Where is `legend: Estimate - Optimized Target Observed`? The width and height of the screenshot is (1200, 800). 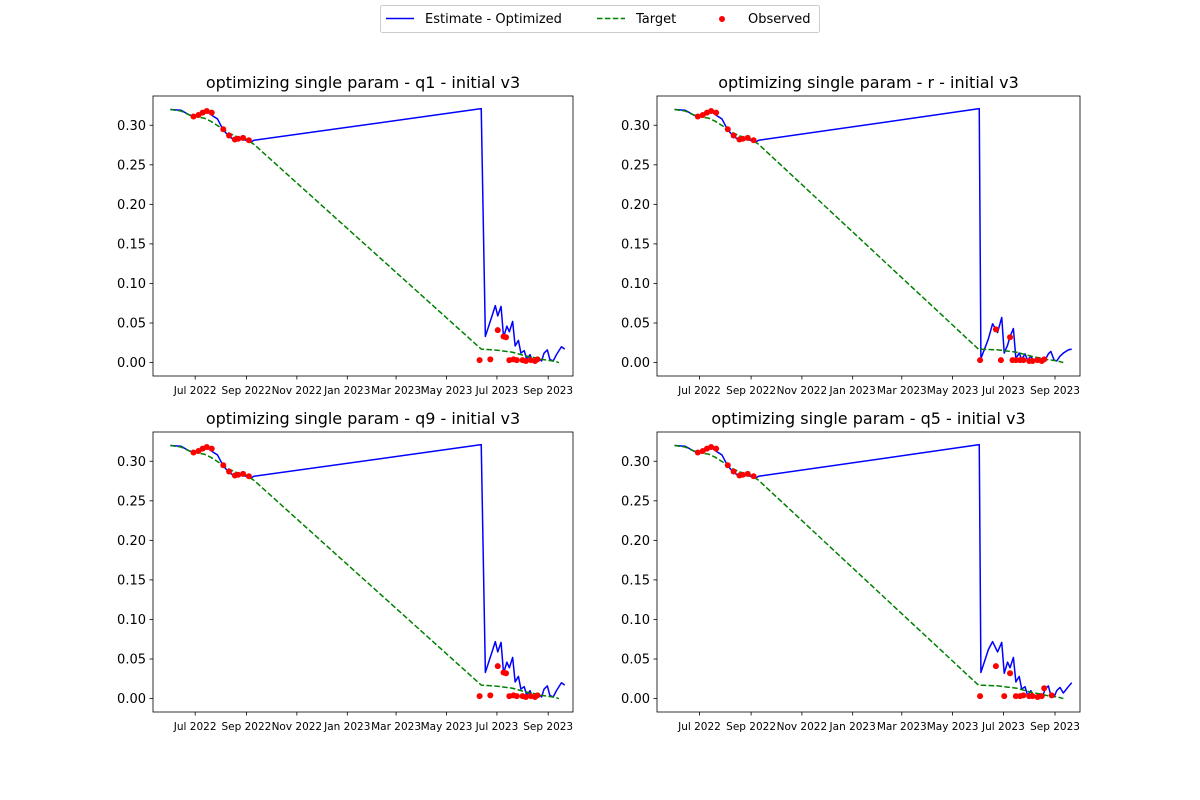 legend: Estimate - Optimized Target Observed is located at coordinates (600, 19).